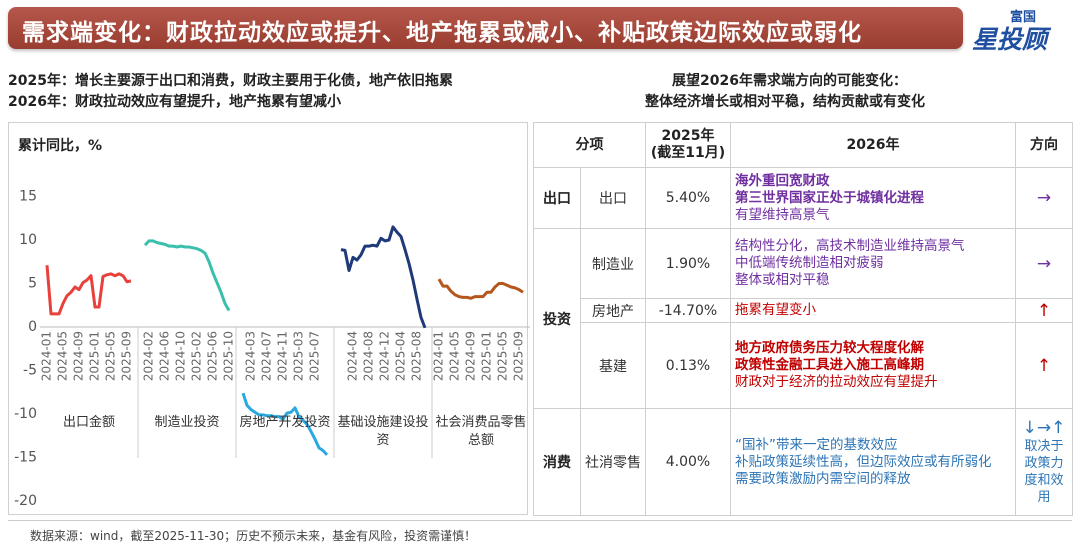 The width and height of the screenshot is (1080, 548). What do you see at coordinates (88, 422) in the screenshot?
I see `group-label: 出口金额` at bounding box center [88, 422].